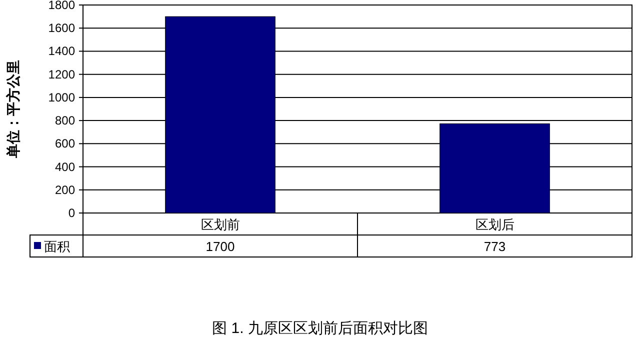 This screenshot has width=638, height=347. I want to click on y-axis-title: 单位：平方公里, so click(13, 109).